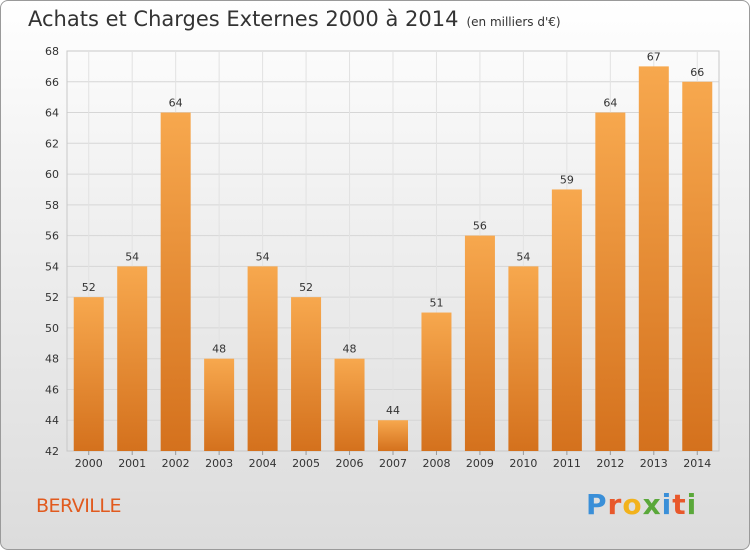  Describe the element at coordinates (436, 381) in the screenshot. I see `bar-2008` at that location.